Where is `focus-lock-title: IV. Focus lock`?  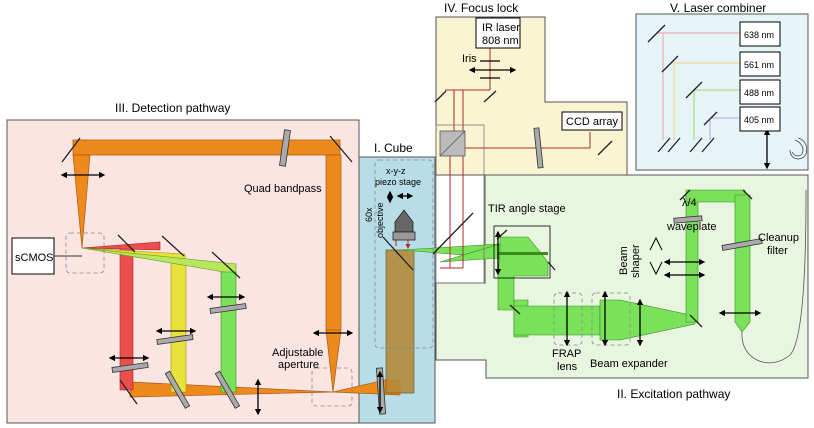
focus-lock-title: IV. Focus lock is located at coordinates (481, 8).